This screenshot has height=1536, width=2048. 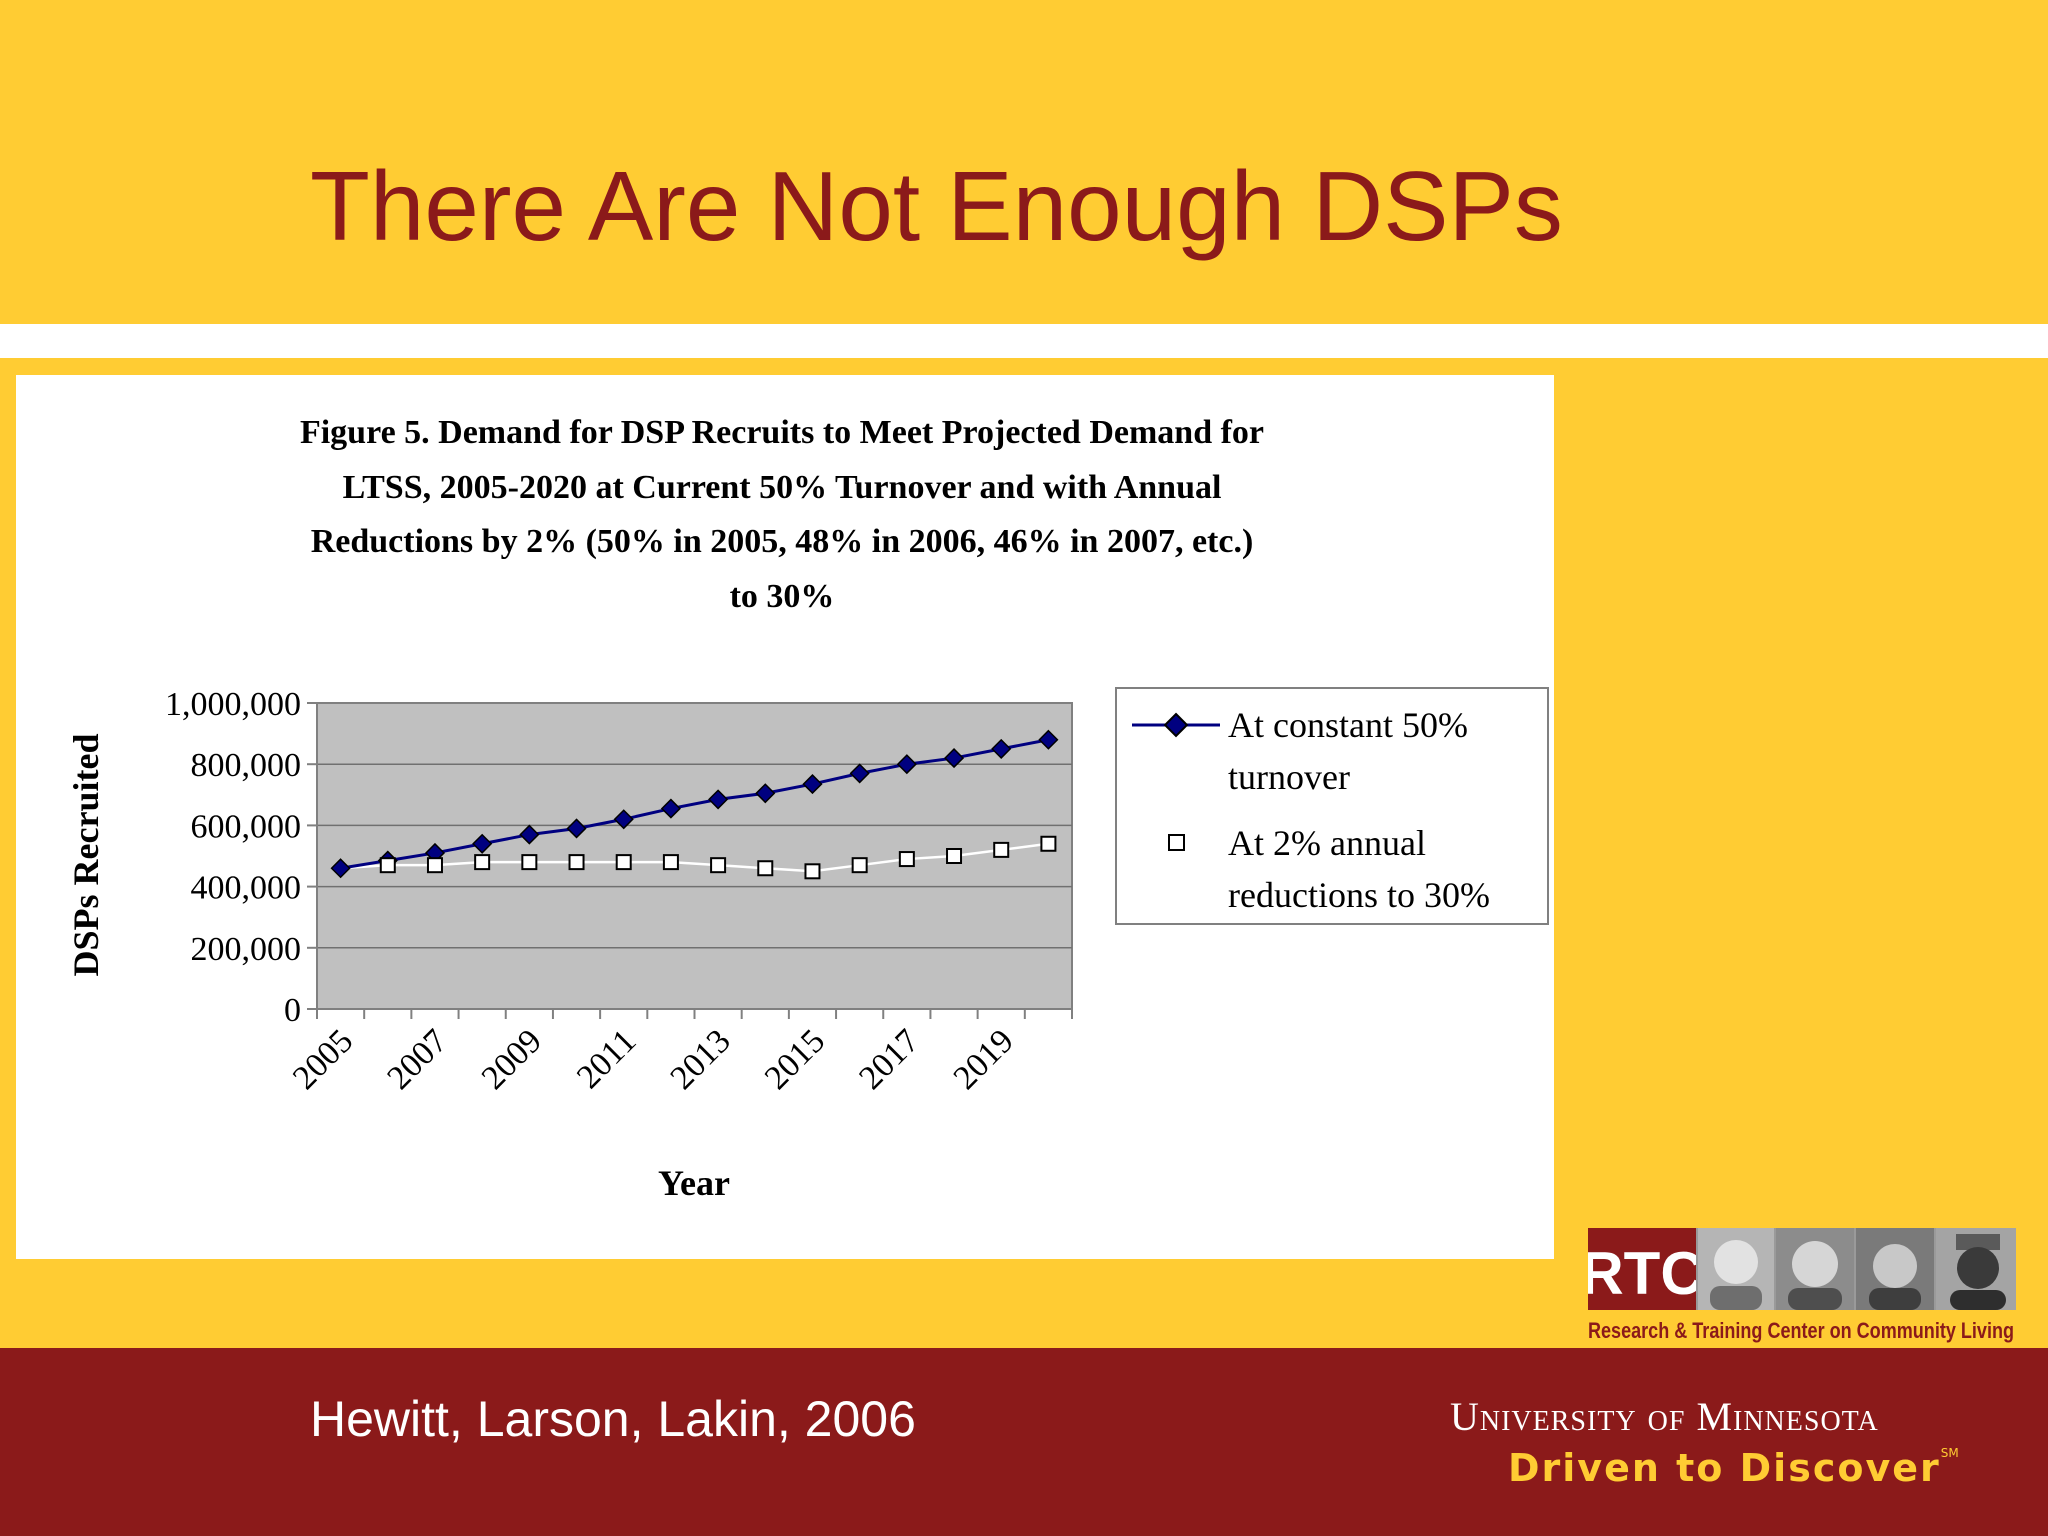 What do you see at coordinates (984, 1059) in the screenshot?
I see `x-tick-label: 2019` at bounding box center [984, 1059].